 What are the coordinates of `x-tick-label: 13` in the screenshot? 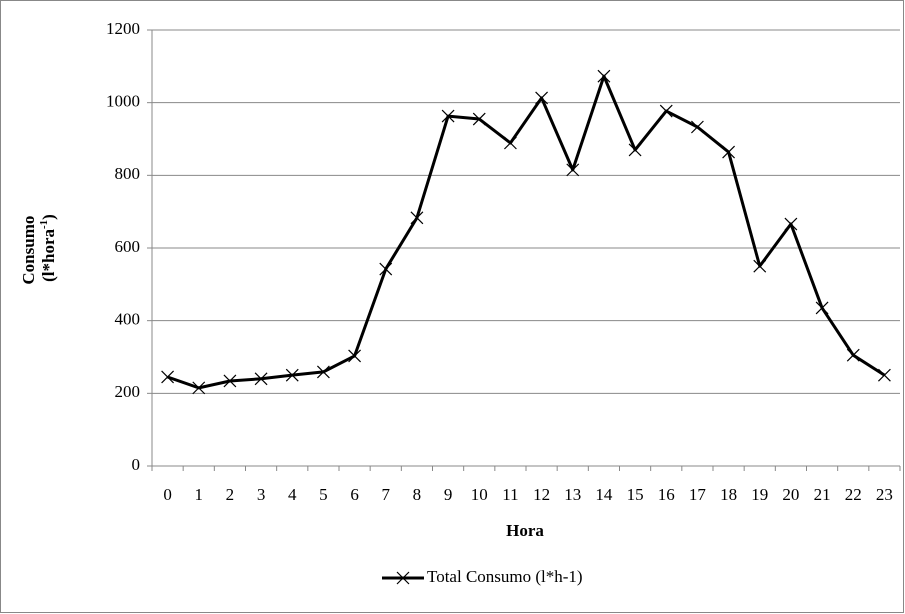 It's located at (572, 494).